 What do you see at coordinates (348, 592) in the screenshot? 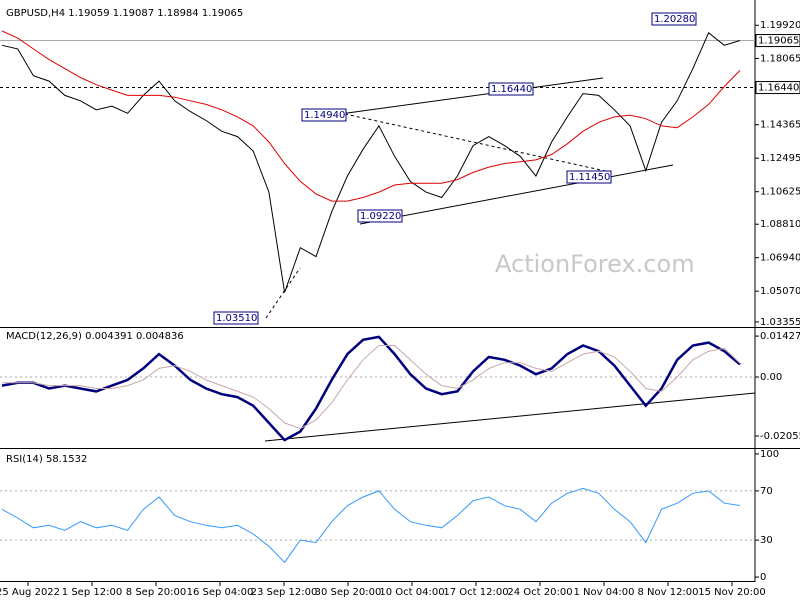
I see `time-label: 30 Sep 20:00` at bounding box center [348, 592].